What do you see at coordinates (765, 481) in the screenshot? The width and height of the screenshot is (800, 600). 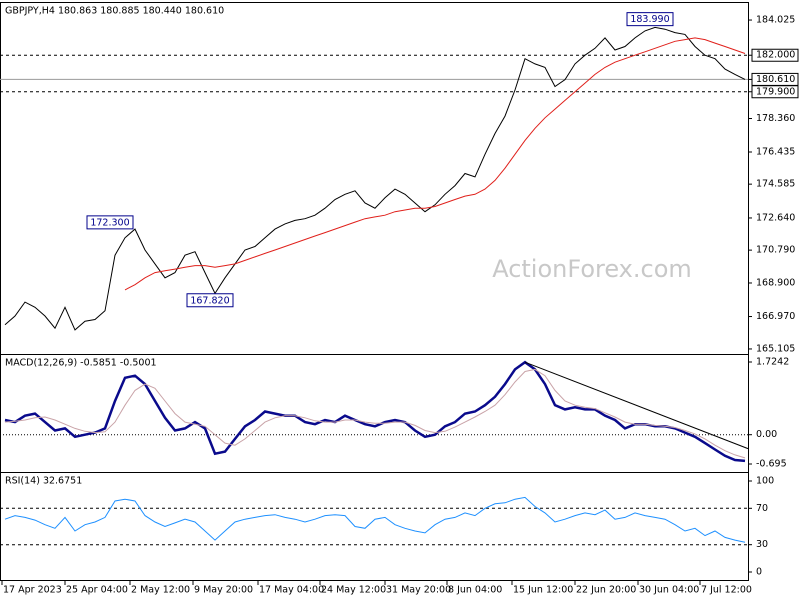 I see `y-tick-label: 100` at bounding box center [765, 481].